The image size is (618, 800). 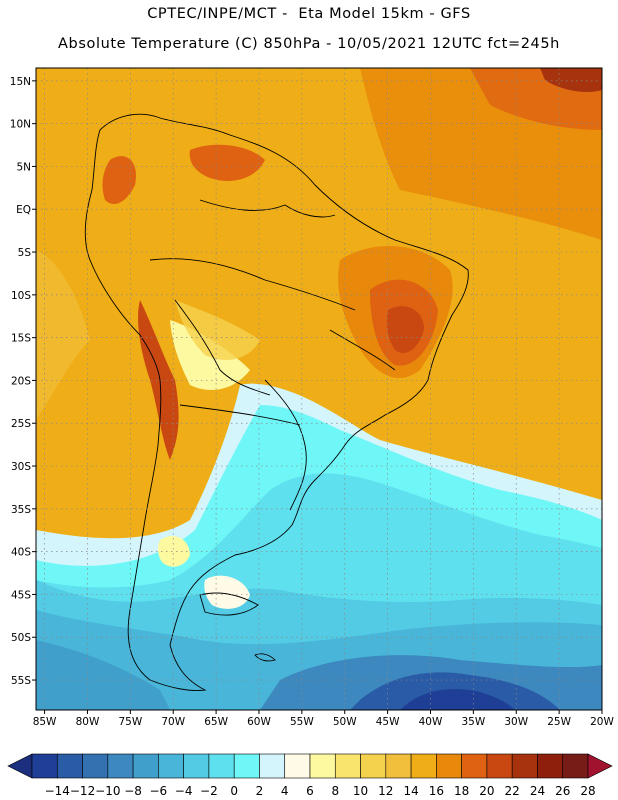 What do you see at coordinates (20, 125) in the screenshot?
I see `lat-tick-label: 10N` at bounding box center [20, 125].